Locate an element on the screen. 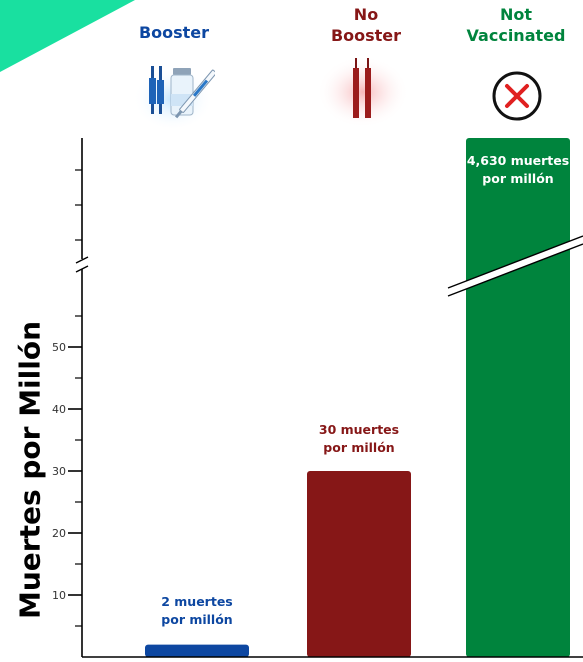 The height and width of the screenshot is (662, 583). bar-booster is located at coordinates (197, 650).